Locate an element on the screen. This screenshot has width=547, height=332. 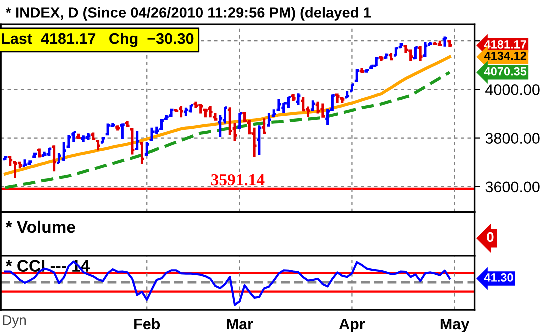
chart-title: * INDEX, D (Since 04/26/2010 11:29:56 PM) (delayed 1 is located at coordinates (188, 14).